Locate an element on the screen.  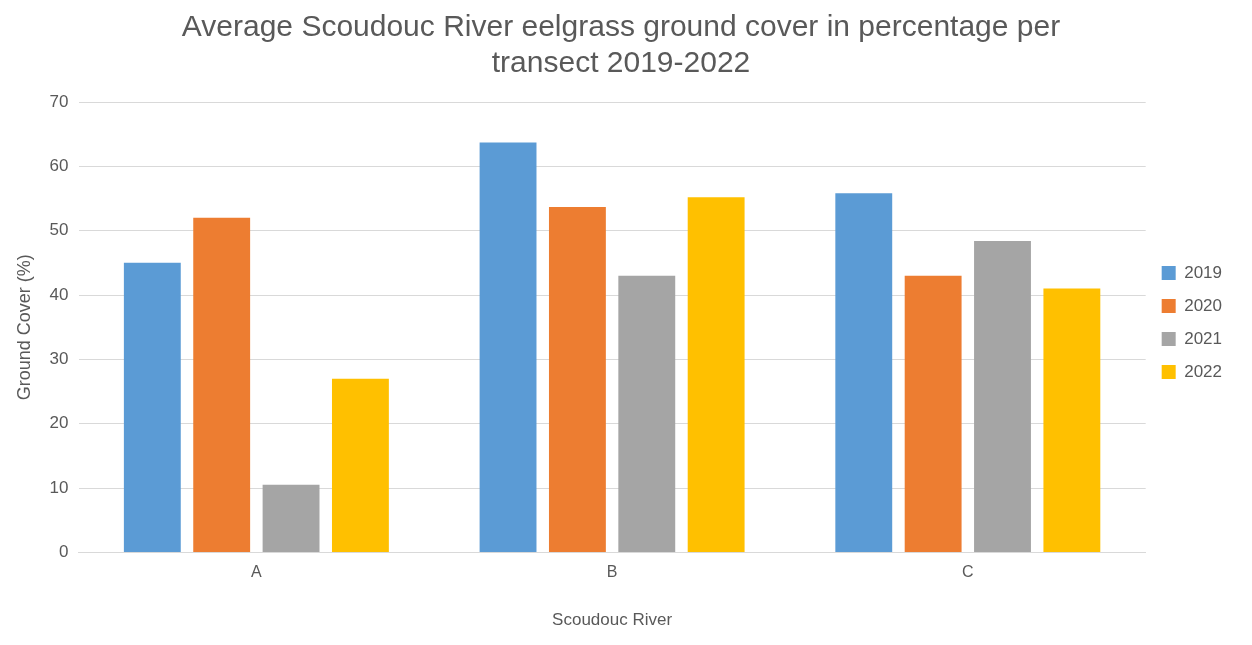
x-tick-label: A is located at coordinates (257, 572).